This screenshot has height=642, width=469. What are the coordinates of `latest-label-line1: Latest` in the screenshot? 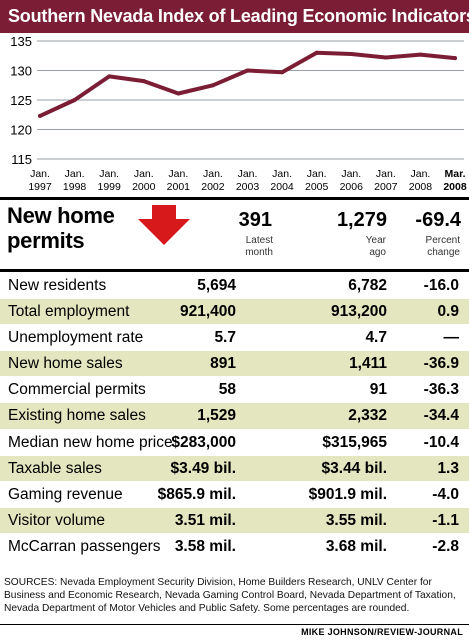 It's located at (259, 240).